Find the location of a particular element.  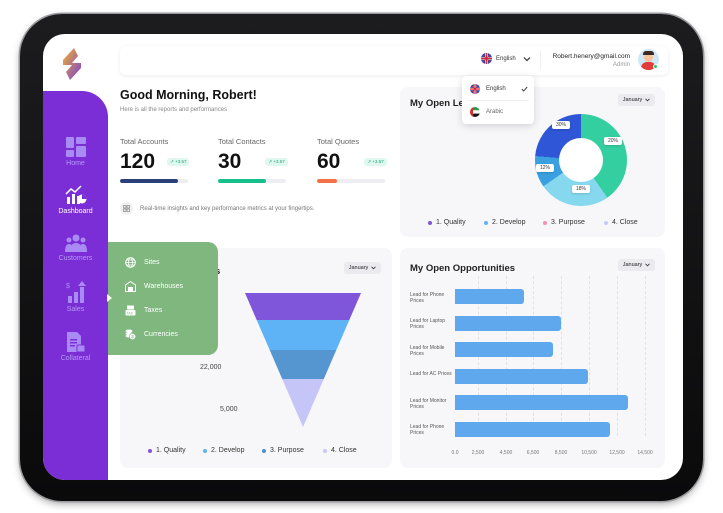

x-tick: 12,500 is located at coordinates (617, 453).